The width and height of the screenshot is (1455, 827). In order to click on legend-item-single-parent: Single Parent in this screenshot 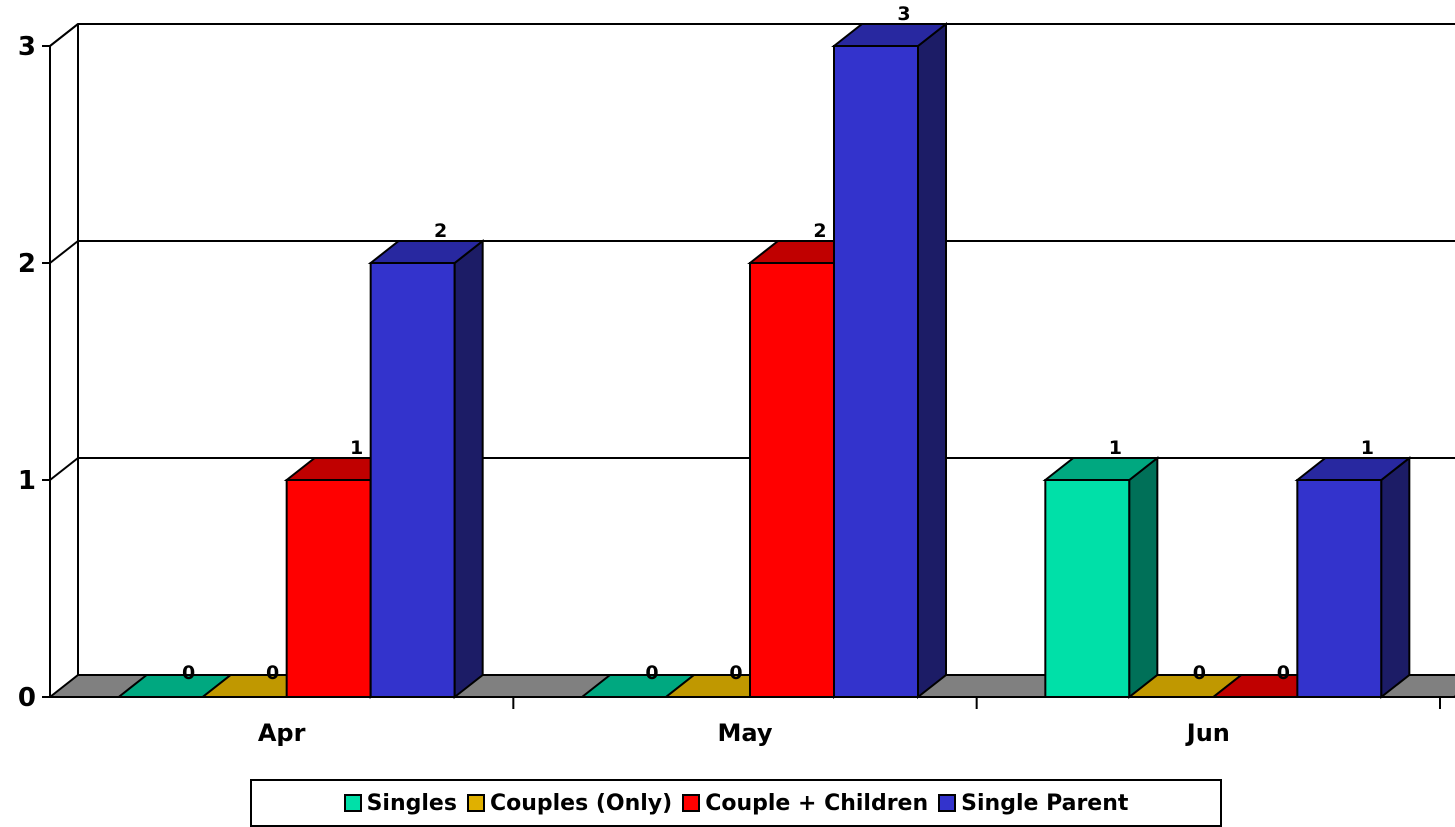, I will do `click(1033, 803)`.